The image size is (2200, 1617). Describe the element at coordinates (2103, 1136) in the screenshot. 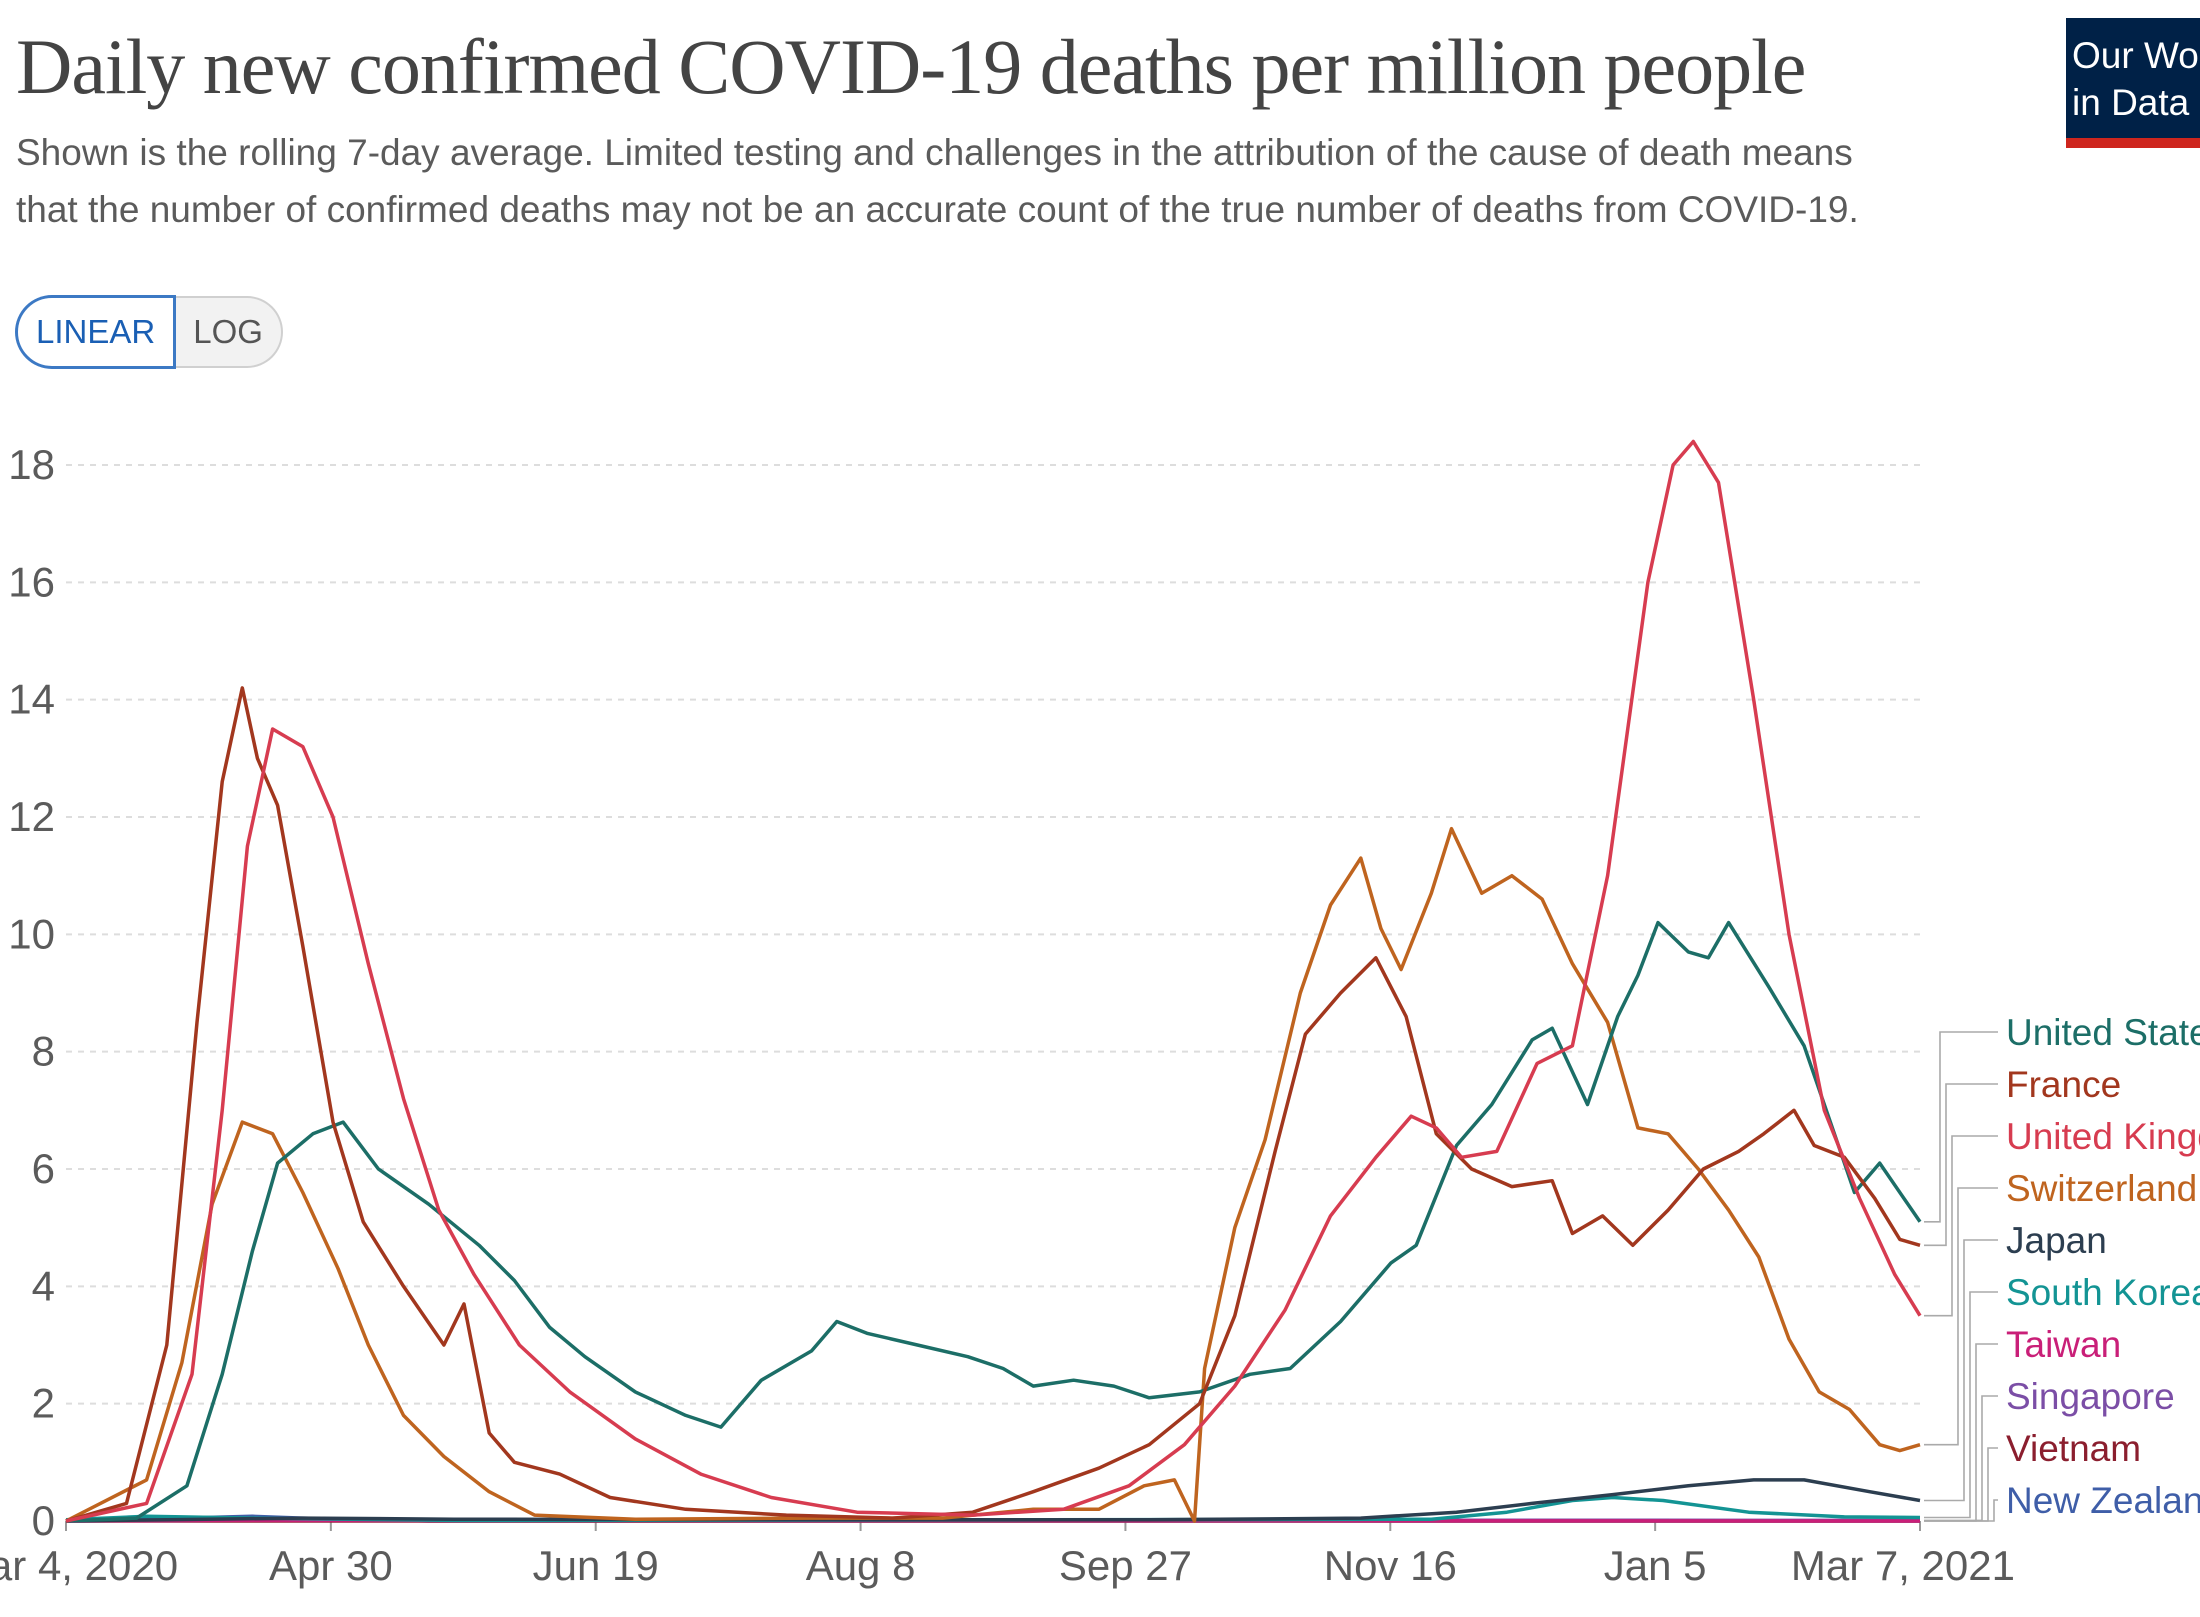

I see `legend-label: United Kingdom` at that location.